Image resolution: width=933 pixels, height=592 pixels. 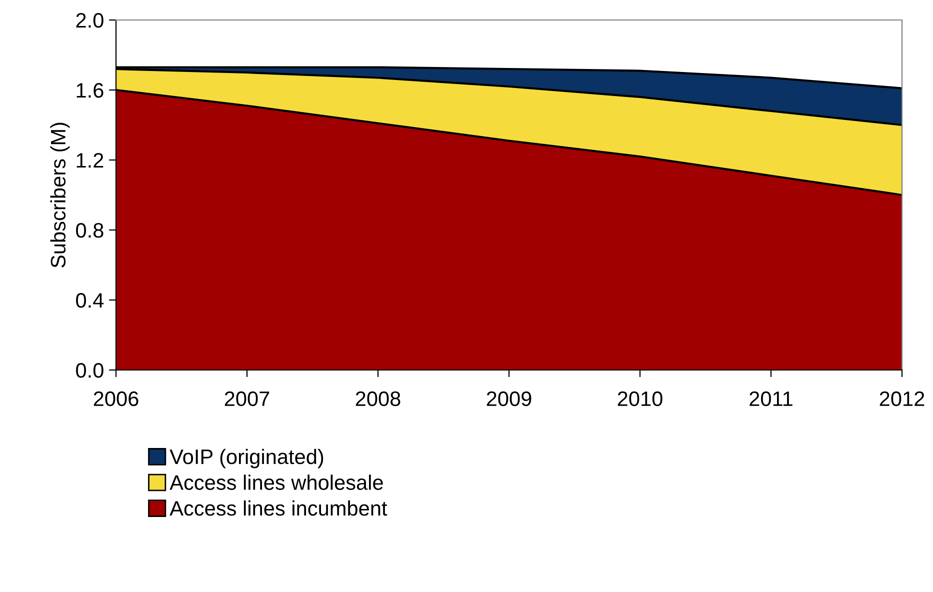 I want to click on x-tick-label: 2011, so click(x=771, y=398).